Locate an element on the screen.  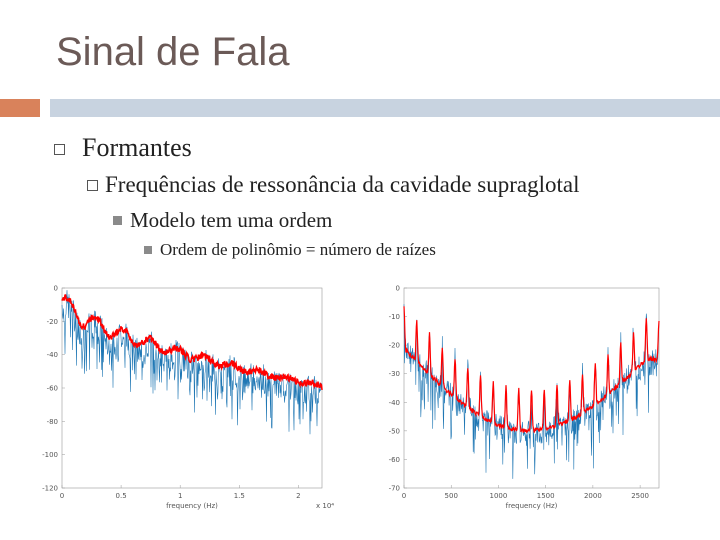
y-tick-label: -30 is located at coordinates (394, 374).